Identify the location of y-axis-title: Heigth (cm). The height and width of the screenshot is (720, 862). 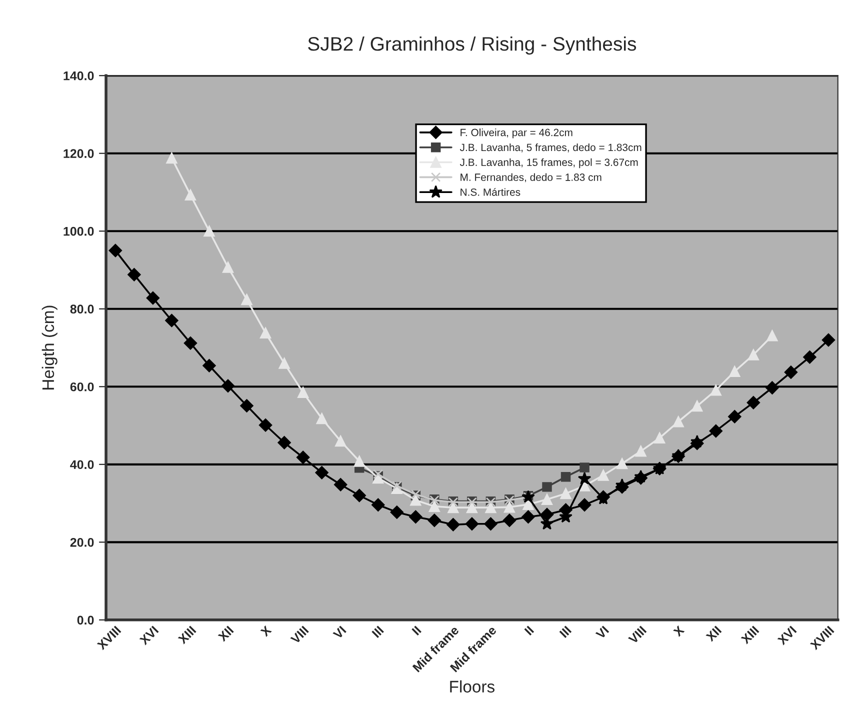
(50, 348).